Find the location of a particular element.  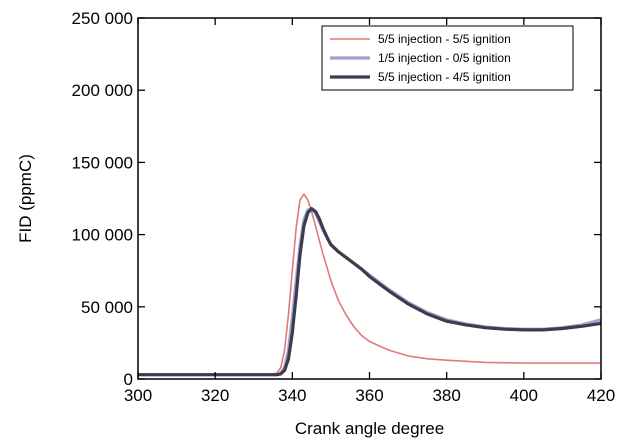

x-tick-label: 400 is located at coordinates (524, 395).